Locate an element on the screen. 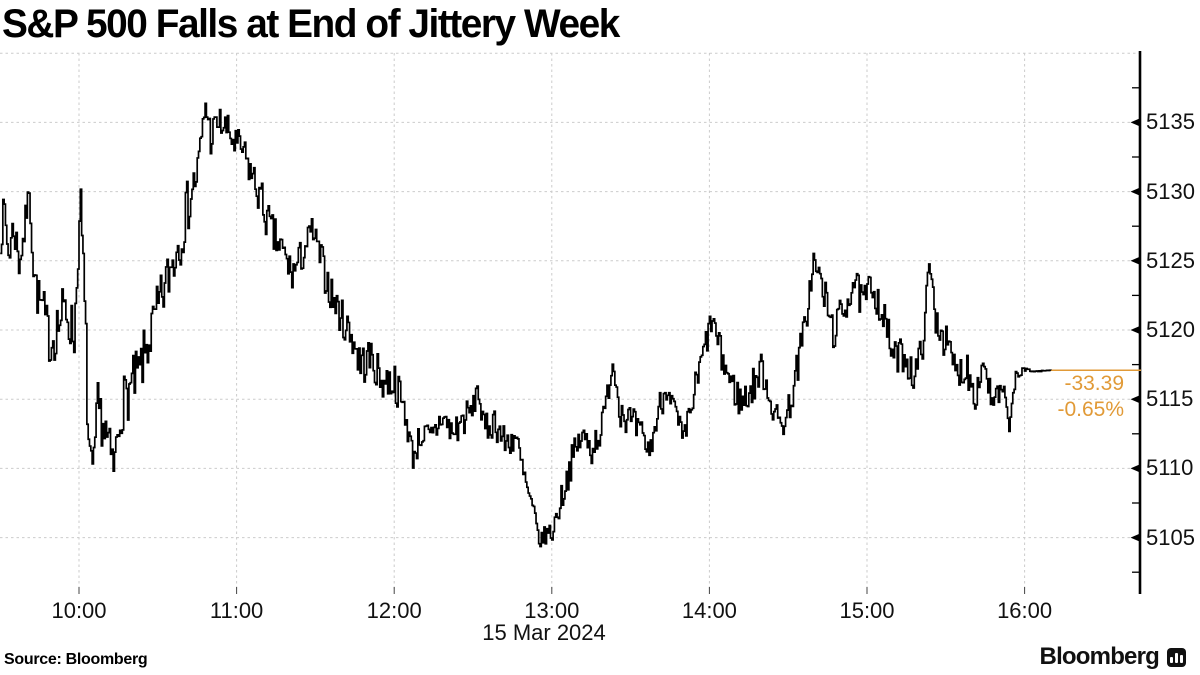  source-label: Source: Bloomberg is located at coordinates (76, 659).